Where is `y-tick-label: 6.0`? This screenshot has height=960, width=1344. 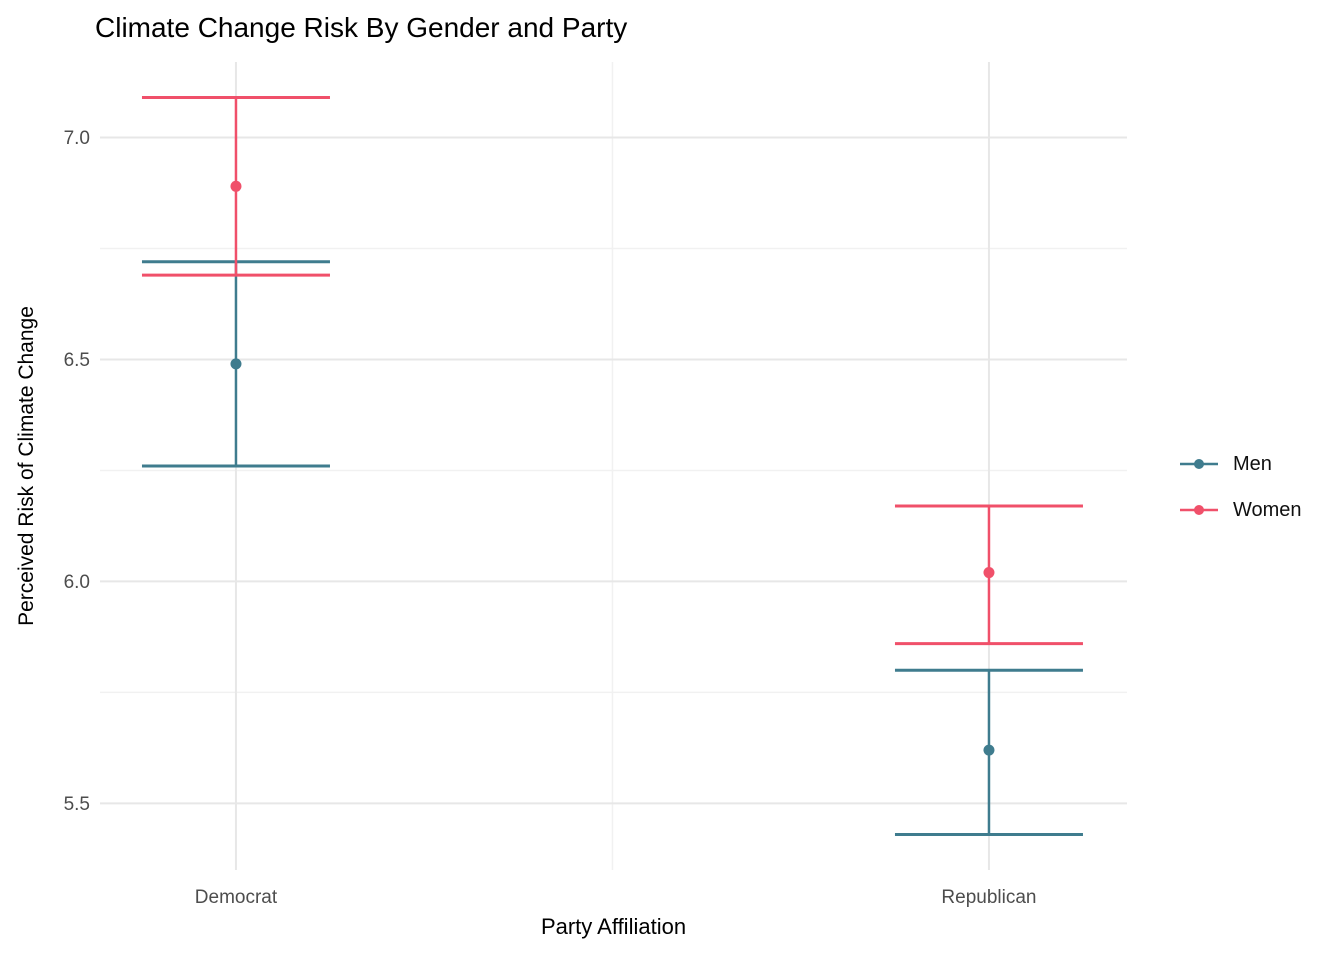
y-tick-label: 6.0 is located at coordinates (77, 582).